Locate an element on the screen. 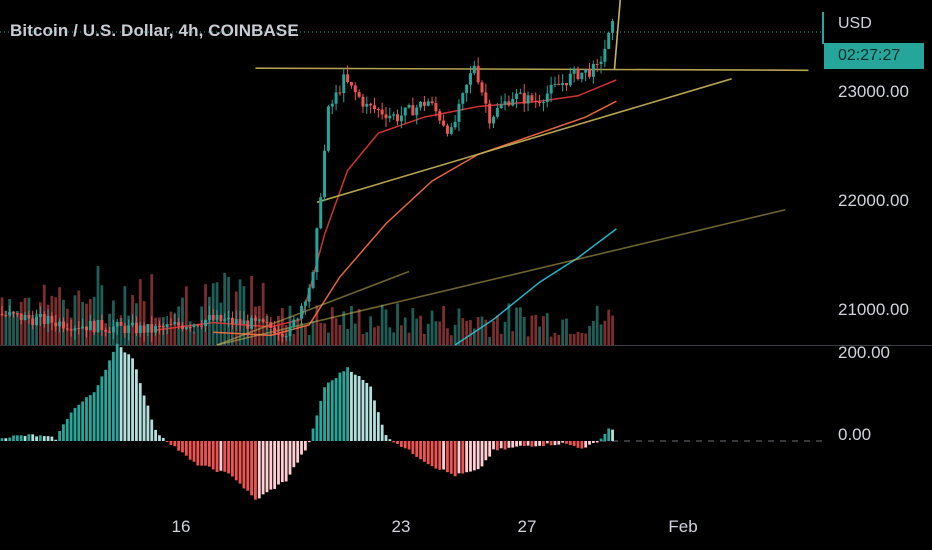 The height and width of the screenshot is (550, 932). moving-average-slow is located at coordinates (535, 287).